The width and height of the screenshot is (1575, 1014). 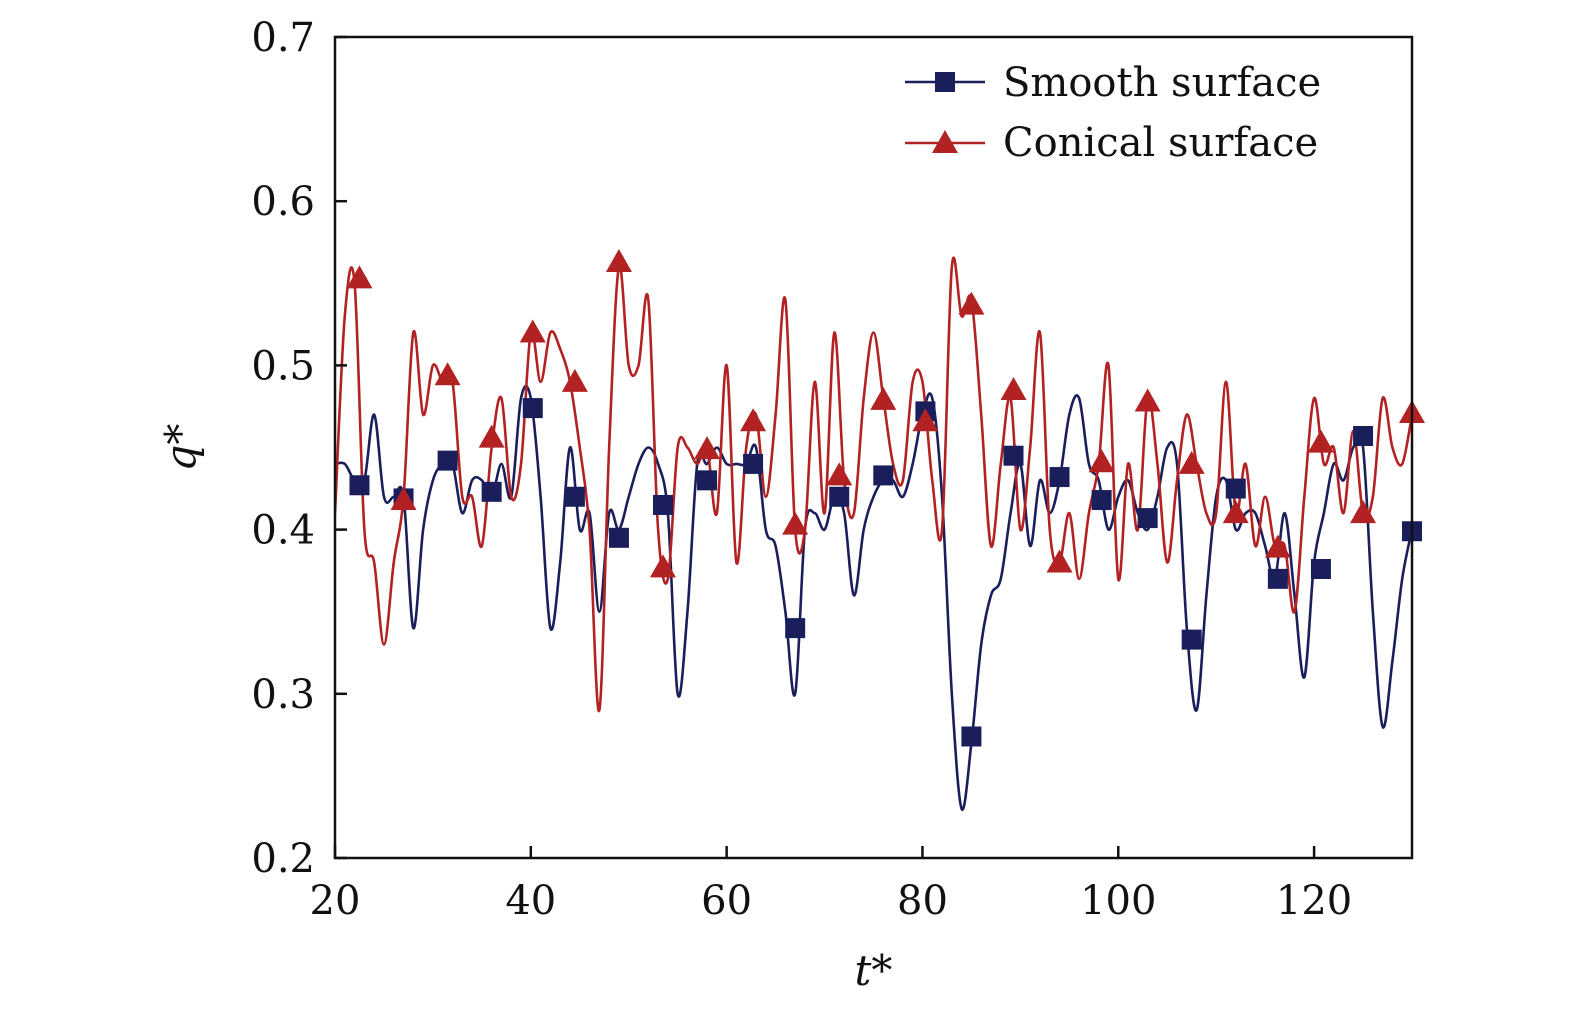 I want to click on y-tick-label: 0.2, so click(x=283, y=859).